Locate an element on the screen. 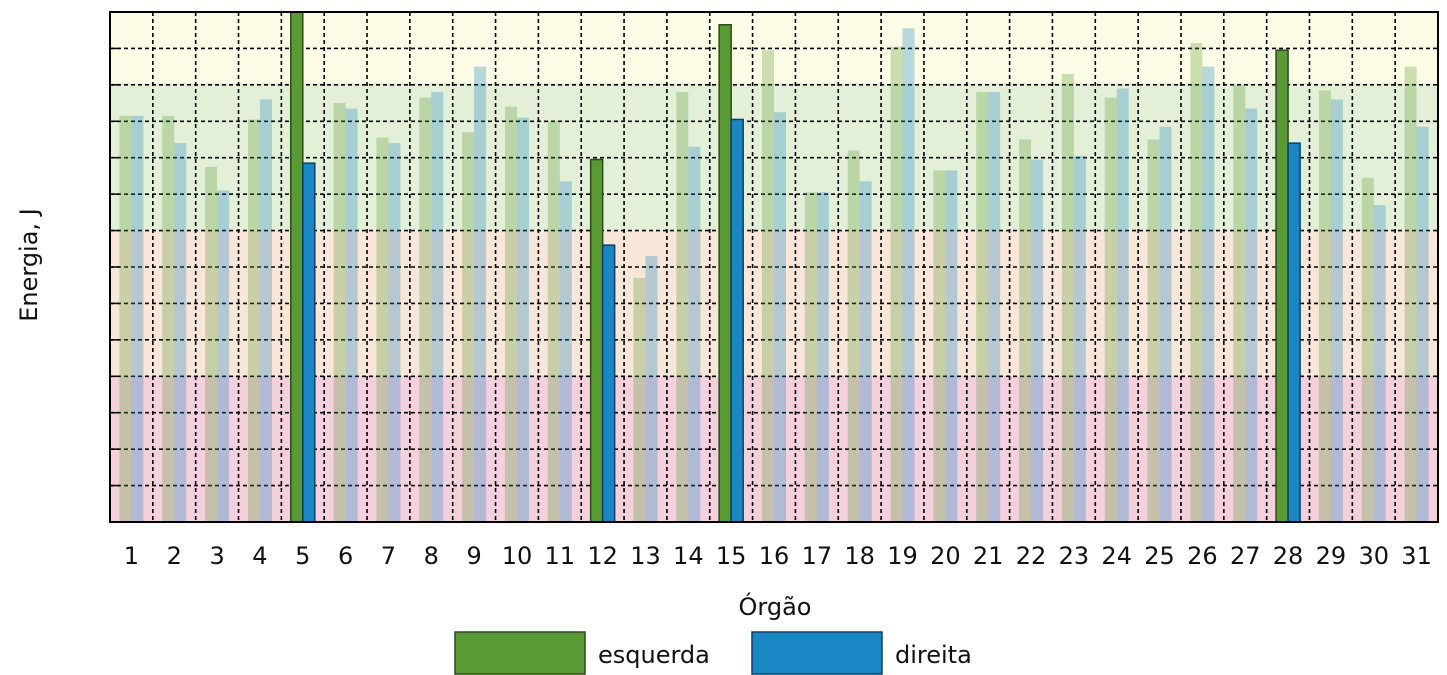 The height and width of the screenshot is (675, 1447). y-axis-label: Energia, J is located at coordinates (29, 265).